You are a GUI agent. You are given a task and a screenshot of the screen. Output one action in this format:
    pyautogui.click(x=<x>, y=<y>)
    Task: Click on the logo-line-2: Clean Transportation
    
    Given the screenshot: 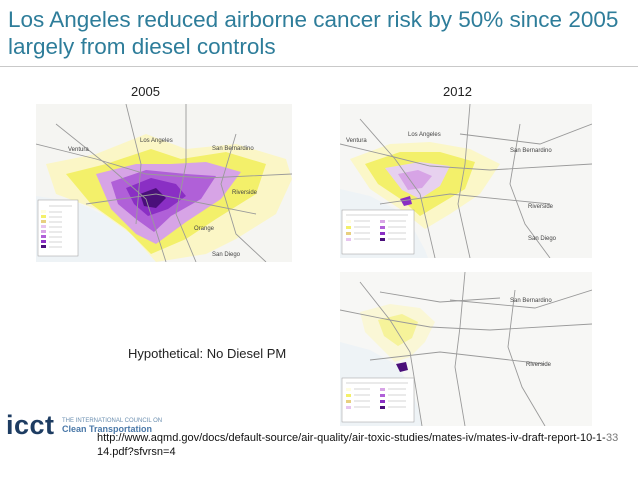 What is the action you would take?
    pyautogui.click(x=107, y=429)
    